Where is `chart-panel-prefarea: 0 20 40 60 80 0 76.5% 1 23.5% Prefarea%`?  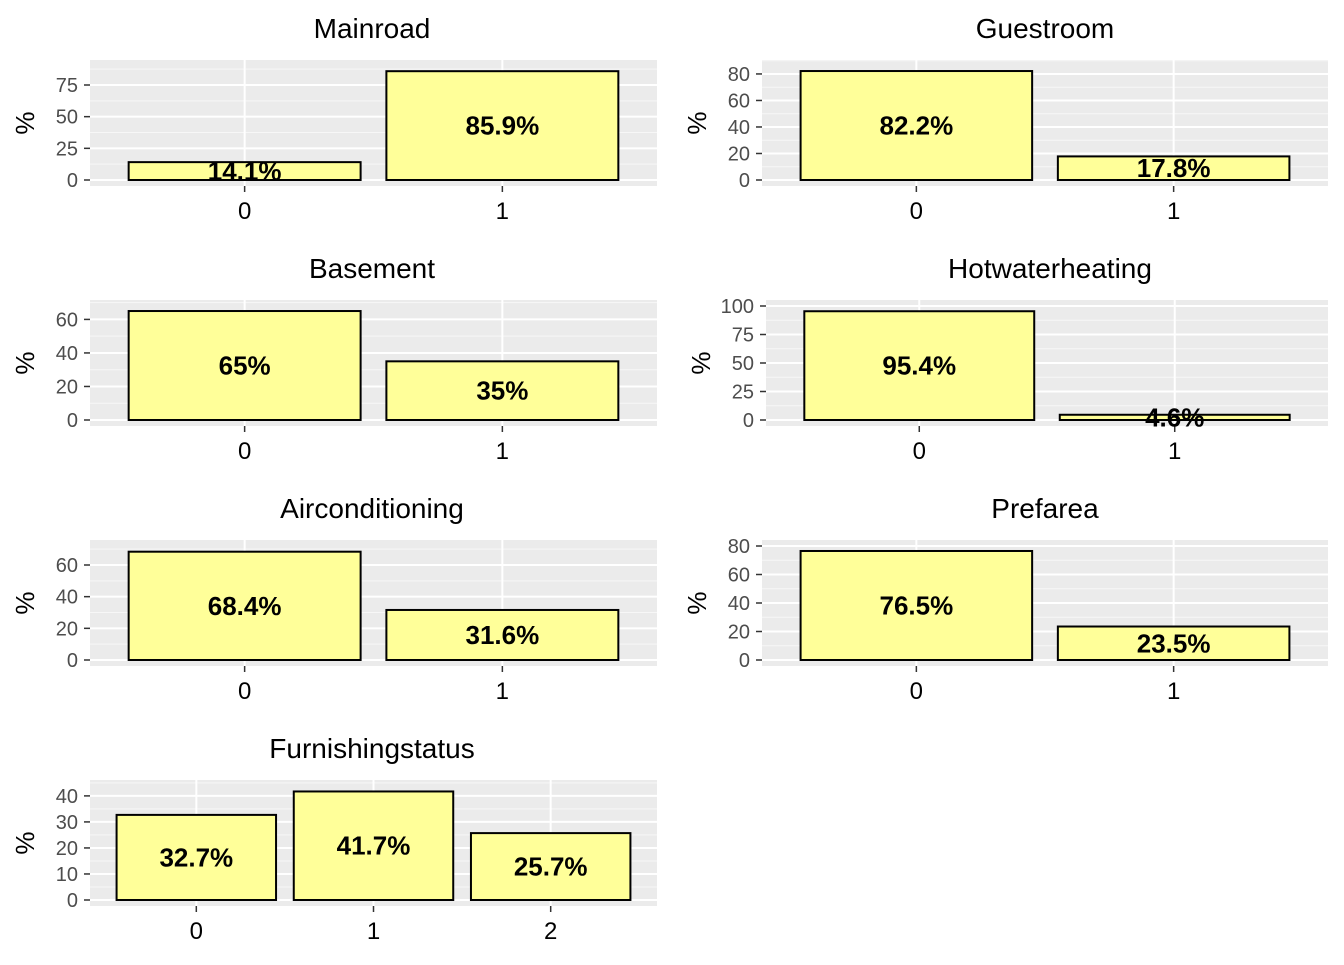
chart-panel-prefarea: 0 20 40 60 80 0 76.5% 1 23.5% Prefarea% is located at coordinates (1005, 599).